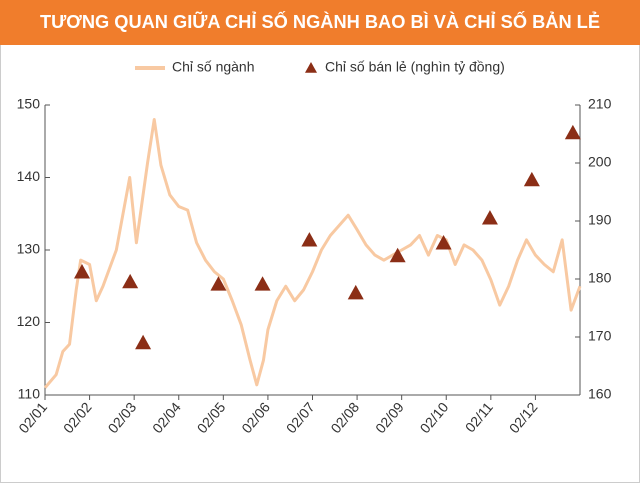 The height and width of the screenshot is (488, 640). Describe the element at coordinates (600, 394) in the screenshot. I see `y2-tick-label: 160` at that location.